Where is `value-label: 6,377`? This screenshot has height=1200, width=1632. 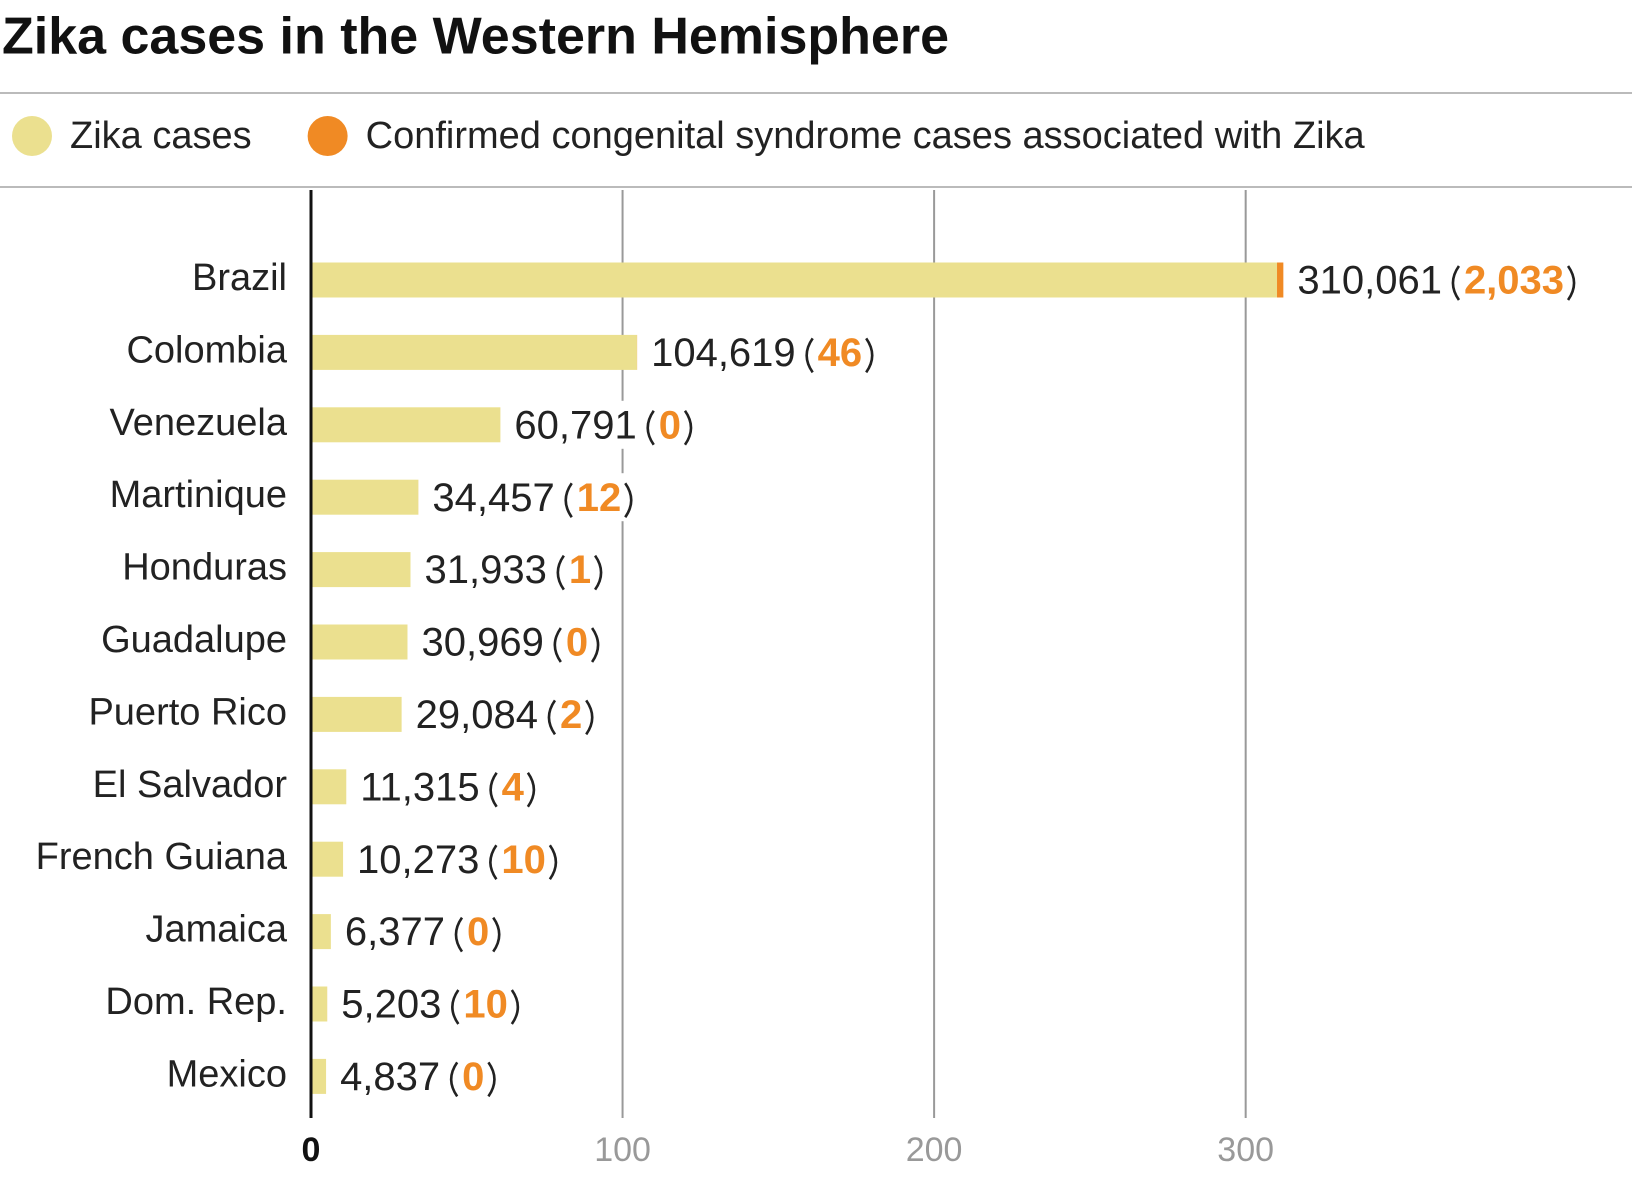
value-label: 6,377 is located at coordinates (395, 932).